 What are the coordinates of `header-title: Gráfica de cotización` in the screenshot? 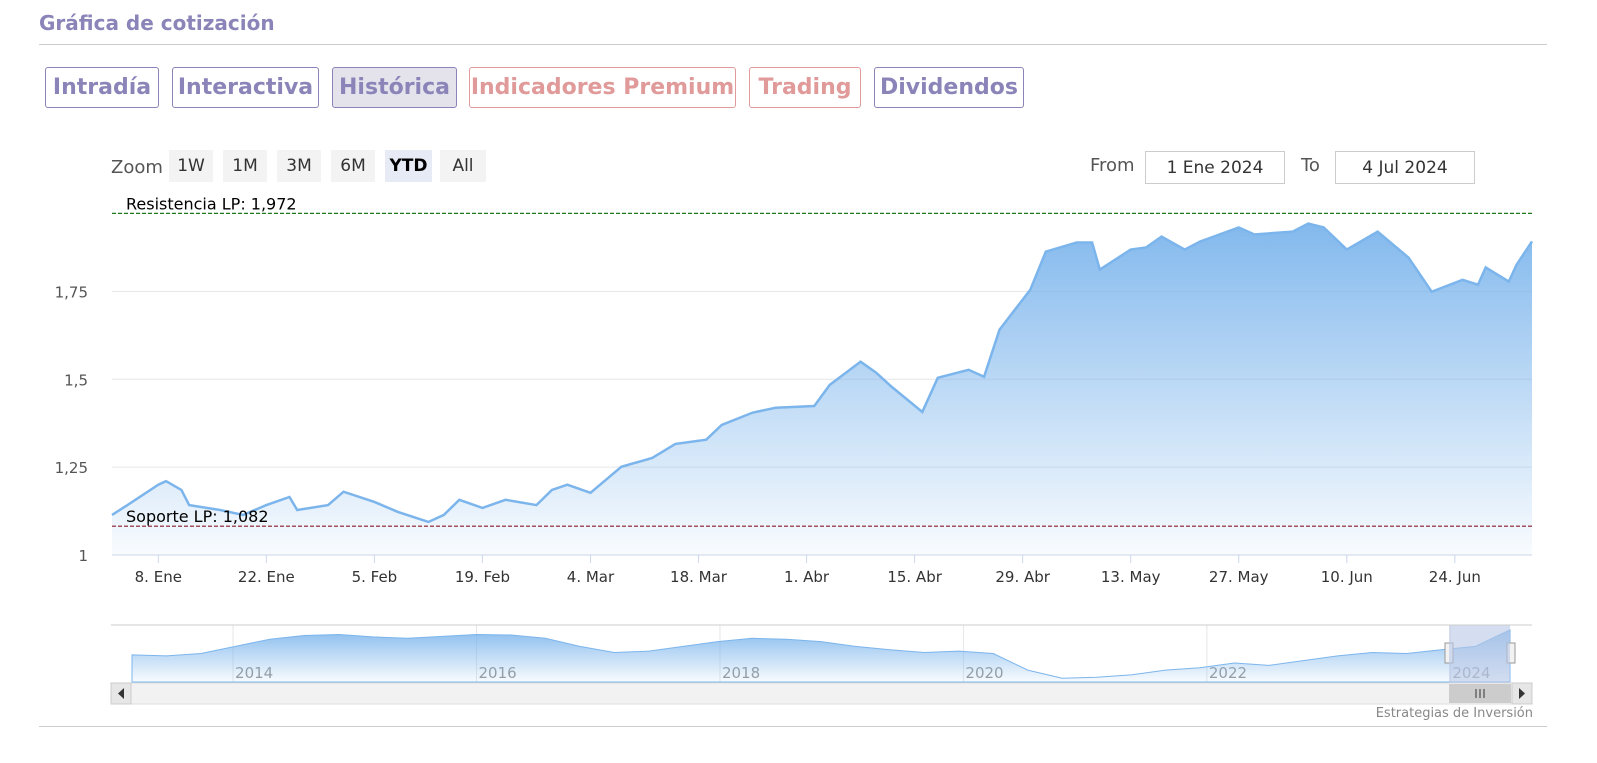 It's located at (157, 23).